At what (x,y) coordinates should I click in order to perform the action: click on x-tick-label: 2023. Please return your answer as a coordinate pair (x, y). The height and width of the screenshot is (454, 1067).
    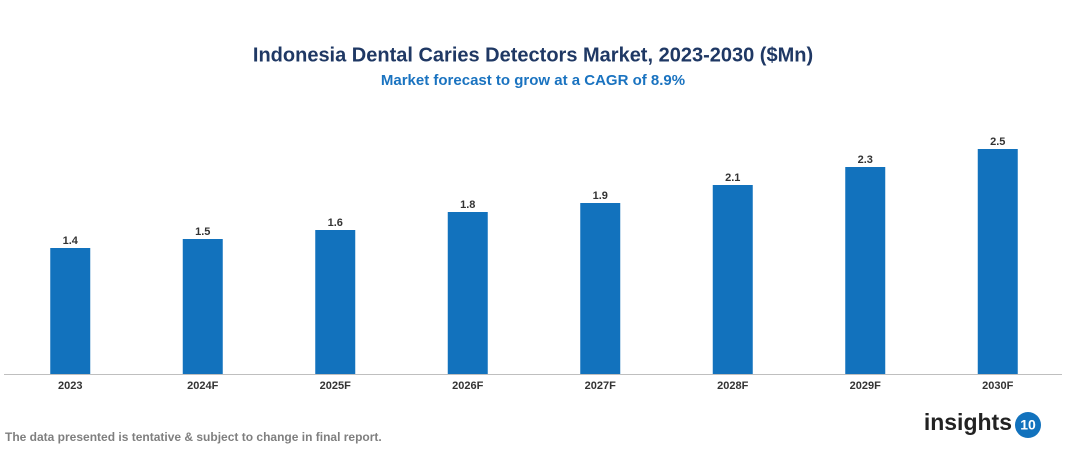
    Looking at the image, I should click on (70, 386).